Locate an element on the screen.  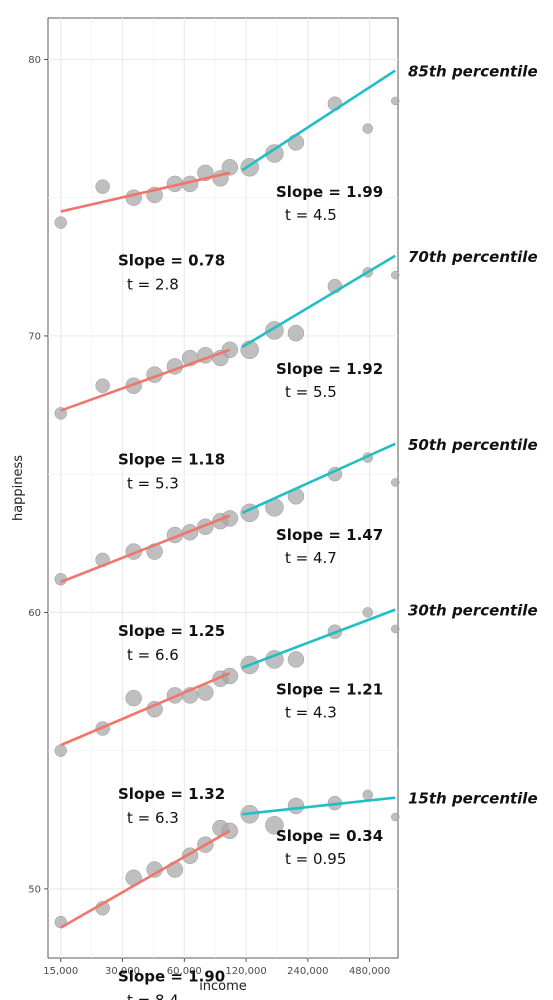
percentile-label: 30th percentile is located at coordinates (473, 611).